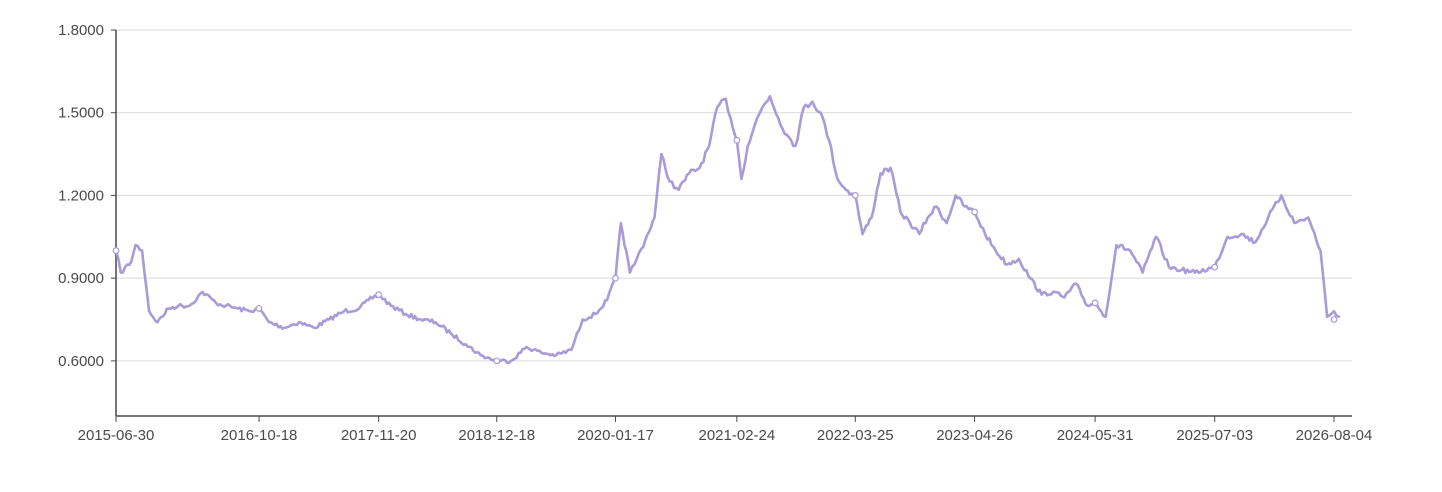 Image resolution: width=1442 pixels, height=492 pixels. What do you see at coordinates (496, 435) in the screenshot?
I see `x-tick-label: 2018-12-18` at bounding box center [496, 435].